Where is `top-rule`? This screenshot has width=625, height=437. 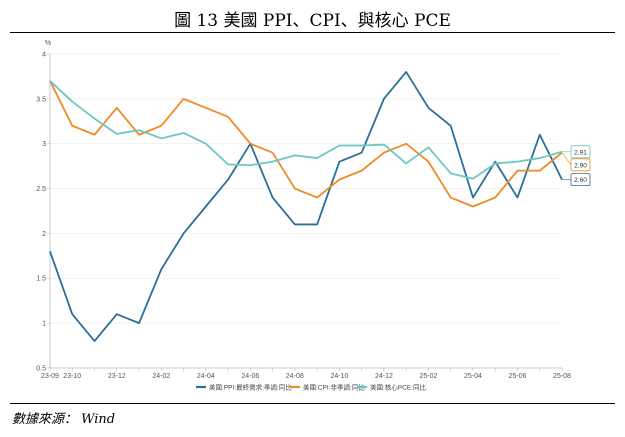
top-rule is located at coordinates (312, 32).